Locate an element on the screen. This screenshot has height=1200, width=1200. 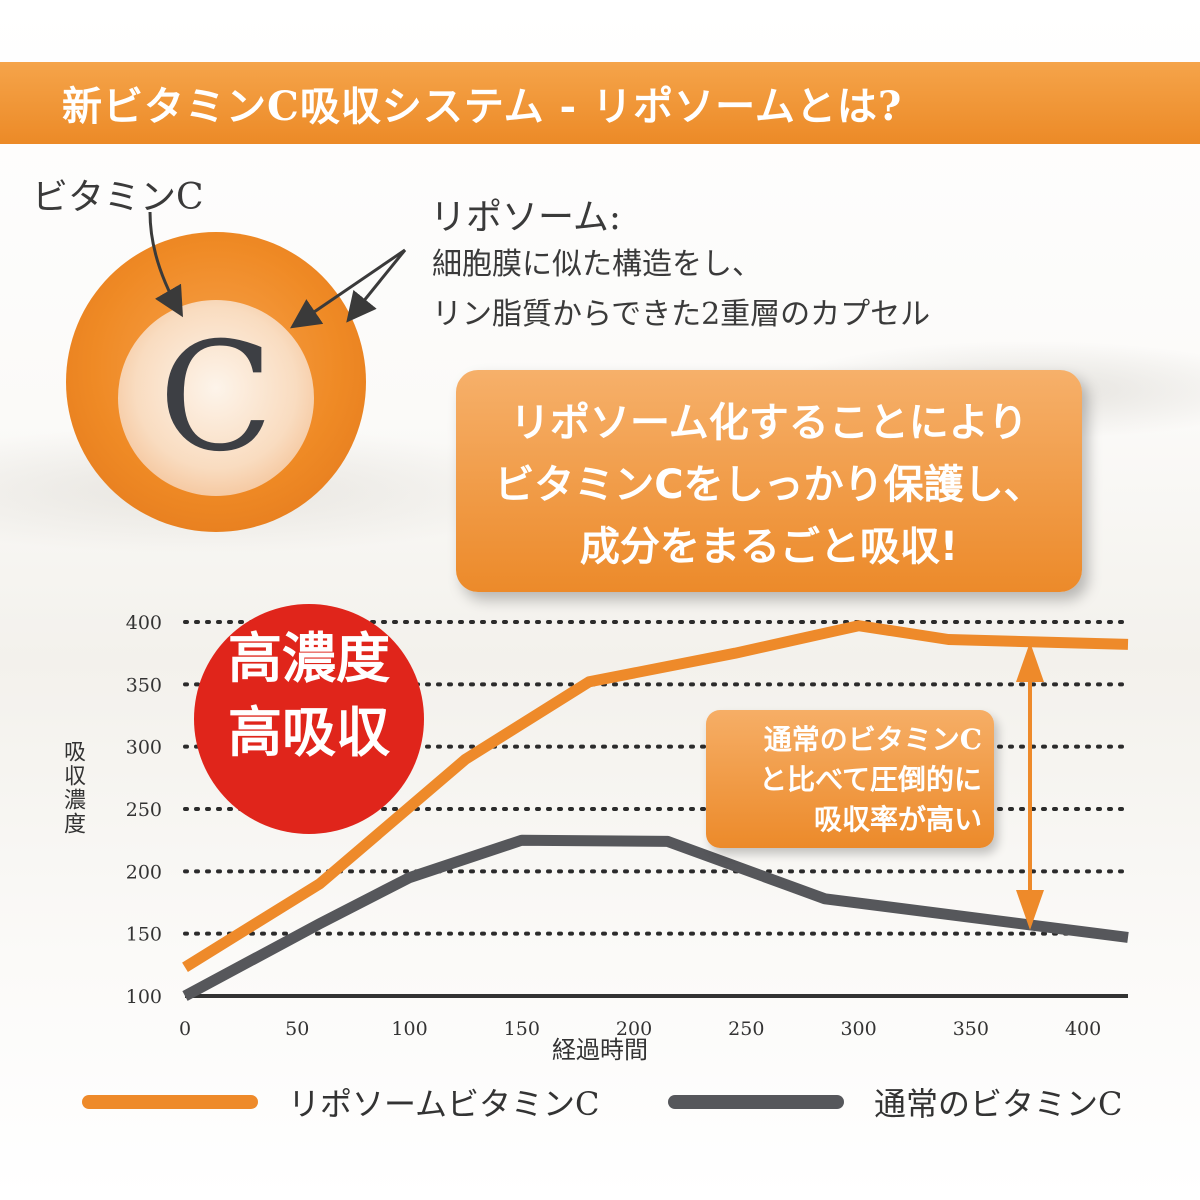
y-axis-label: 吸収濃度 is located at coordinates (72, 788).